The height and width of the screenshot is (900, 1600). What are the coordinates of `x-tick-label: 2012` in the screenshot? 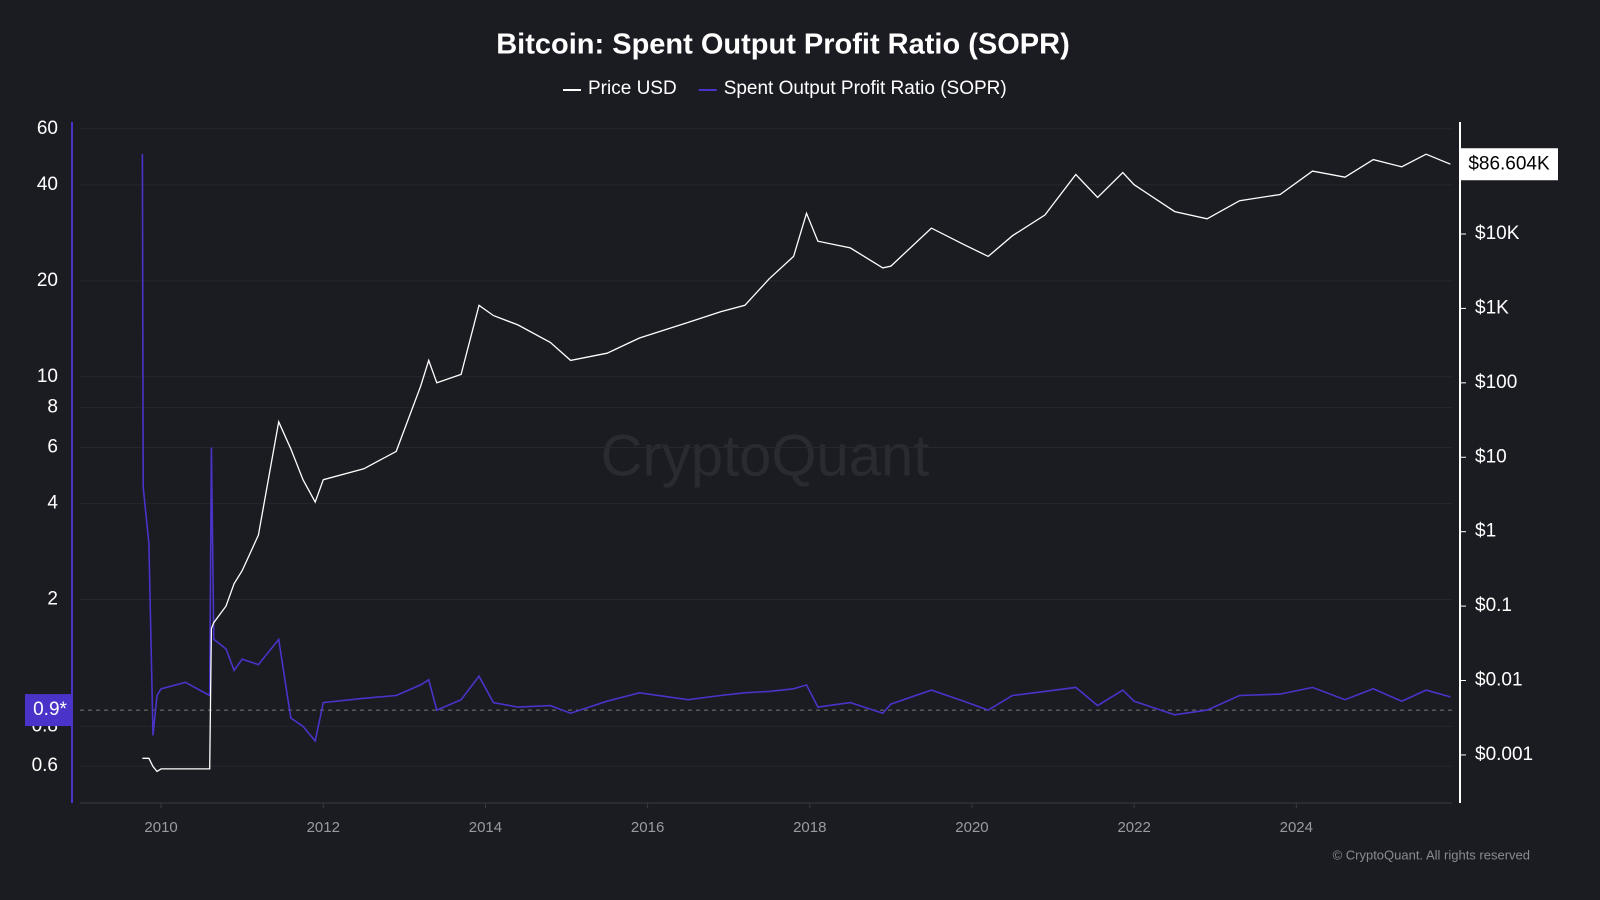 It's located at (323, 827).